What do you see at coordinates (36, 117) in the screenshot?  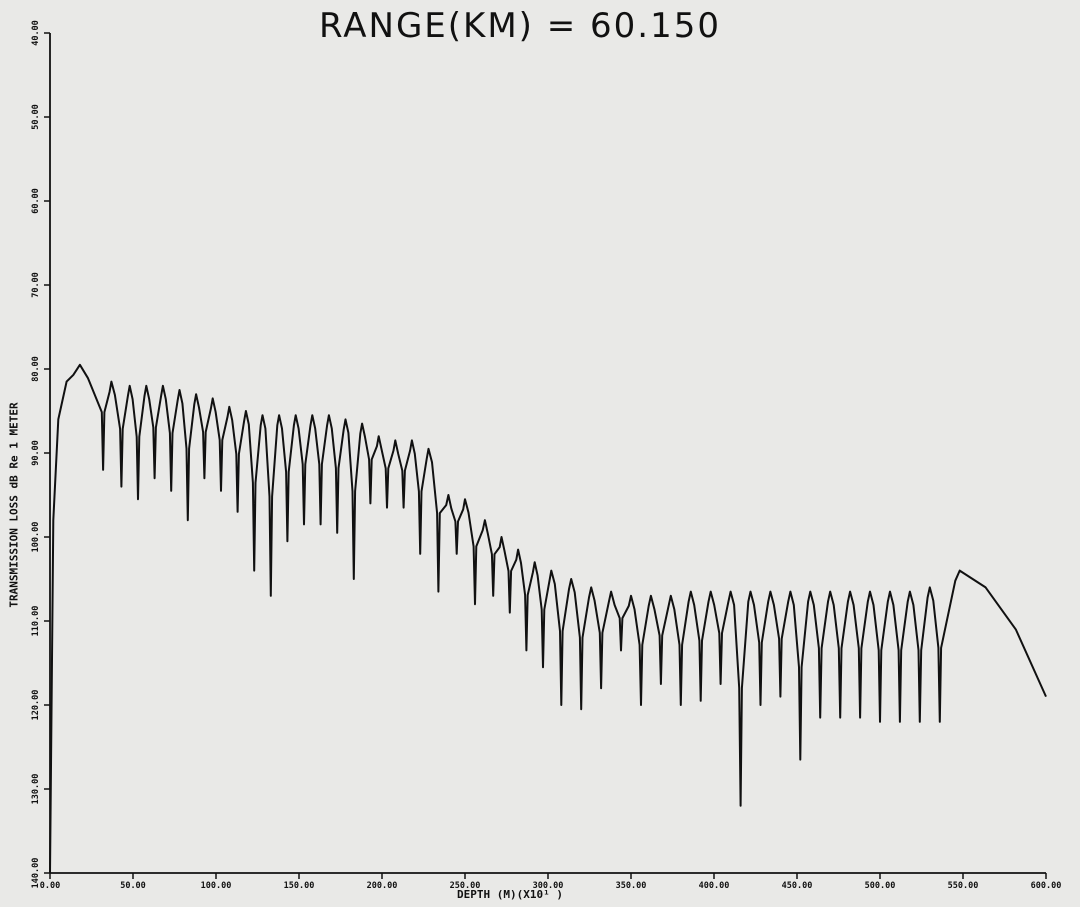 I see `y-tick-label: 50.00` at bounding box center [36, 117].